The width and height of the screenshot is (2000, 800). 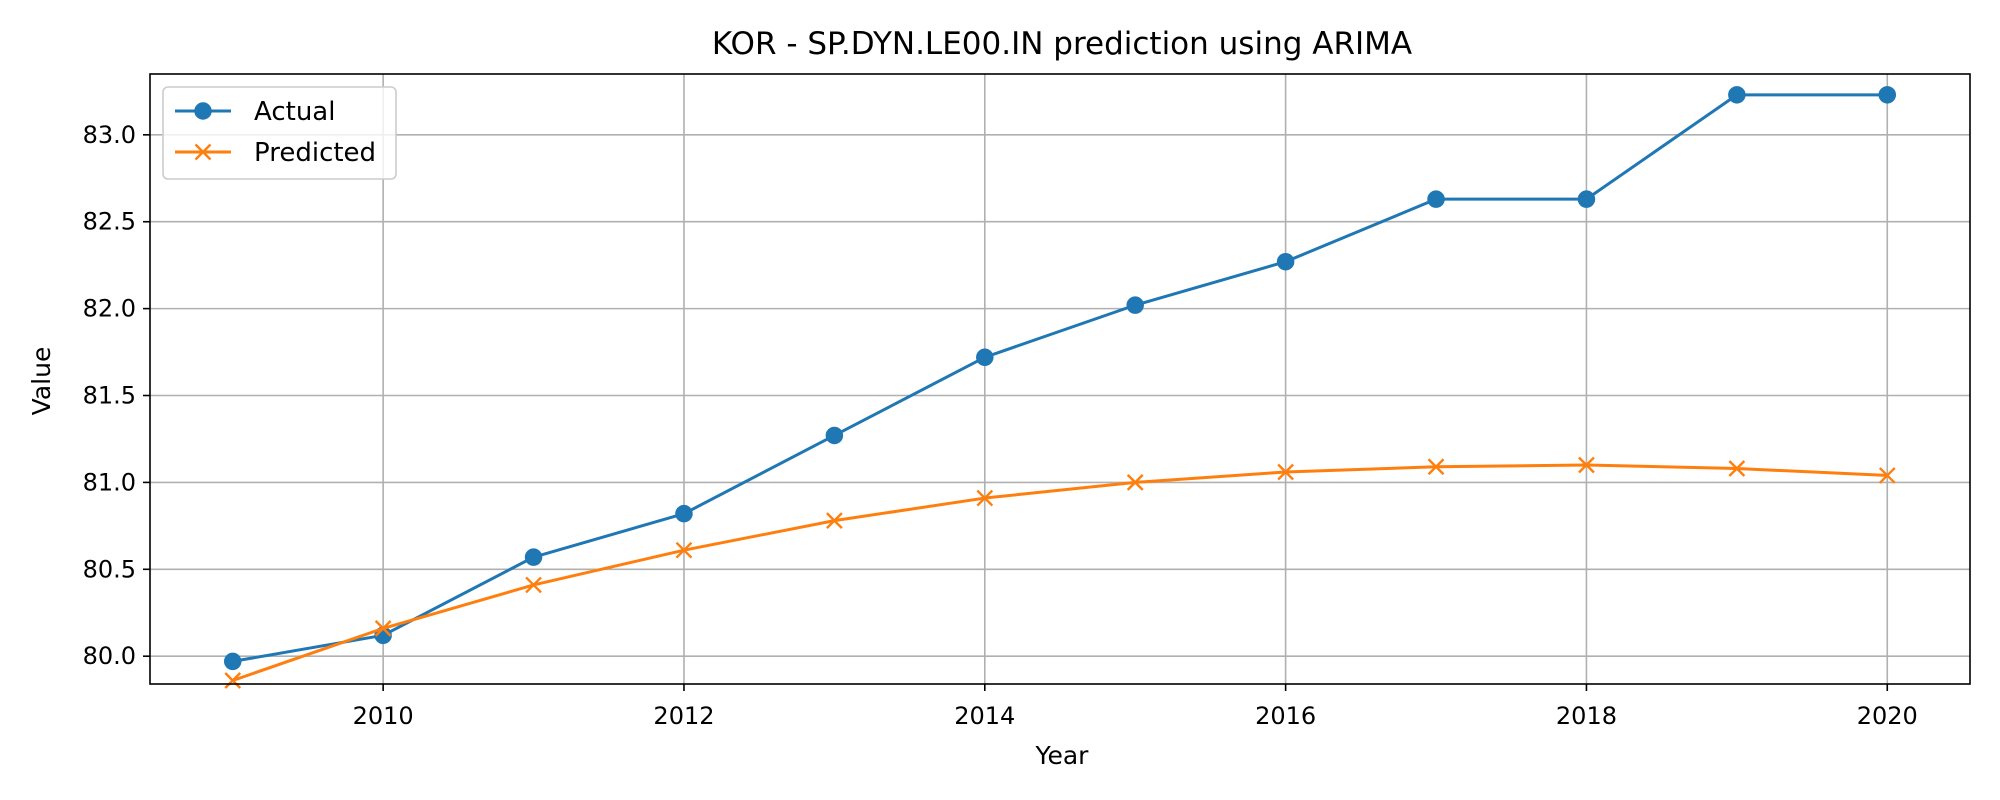 What do you see at coordinates (315, 153) in the screenshot?
I see `legend-label-predicted: Predicted` at bounding box center [315, 153].